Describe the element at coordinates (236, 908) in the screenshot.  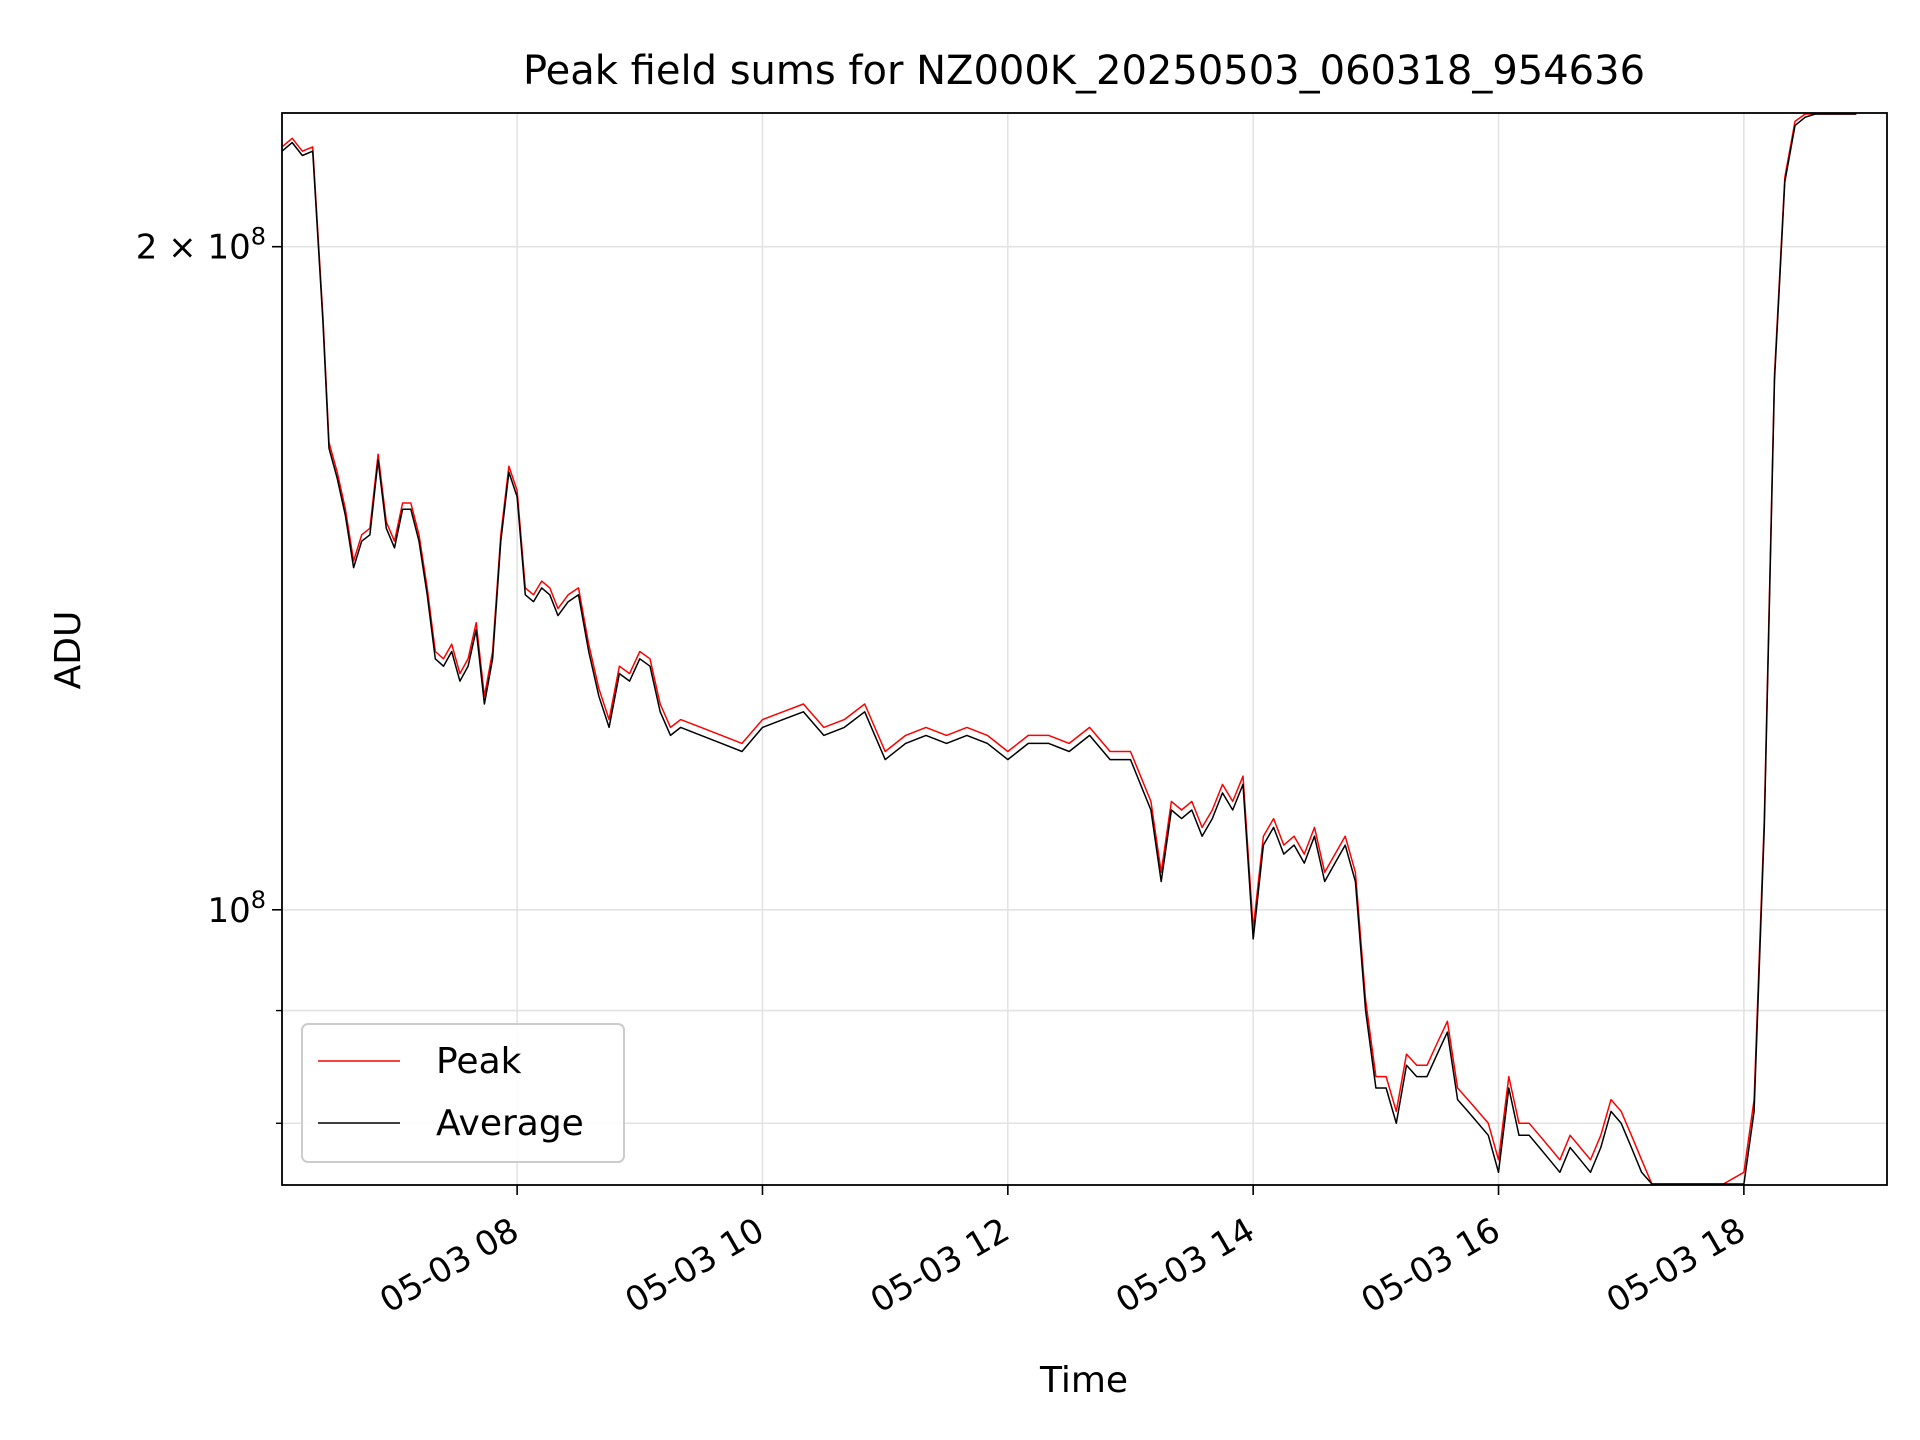
I see `y-tick-label: 108` at that location.